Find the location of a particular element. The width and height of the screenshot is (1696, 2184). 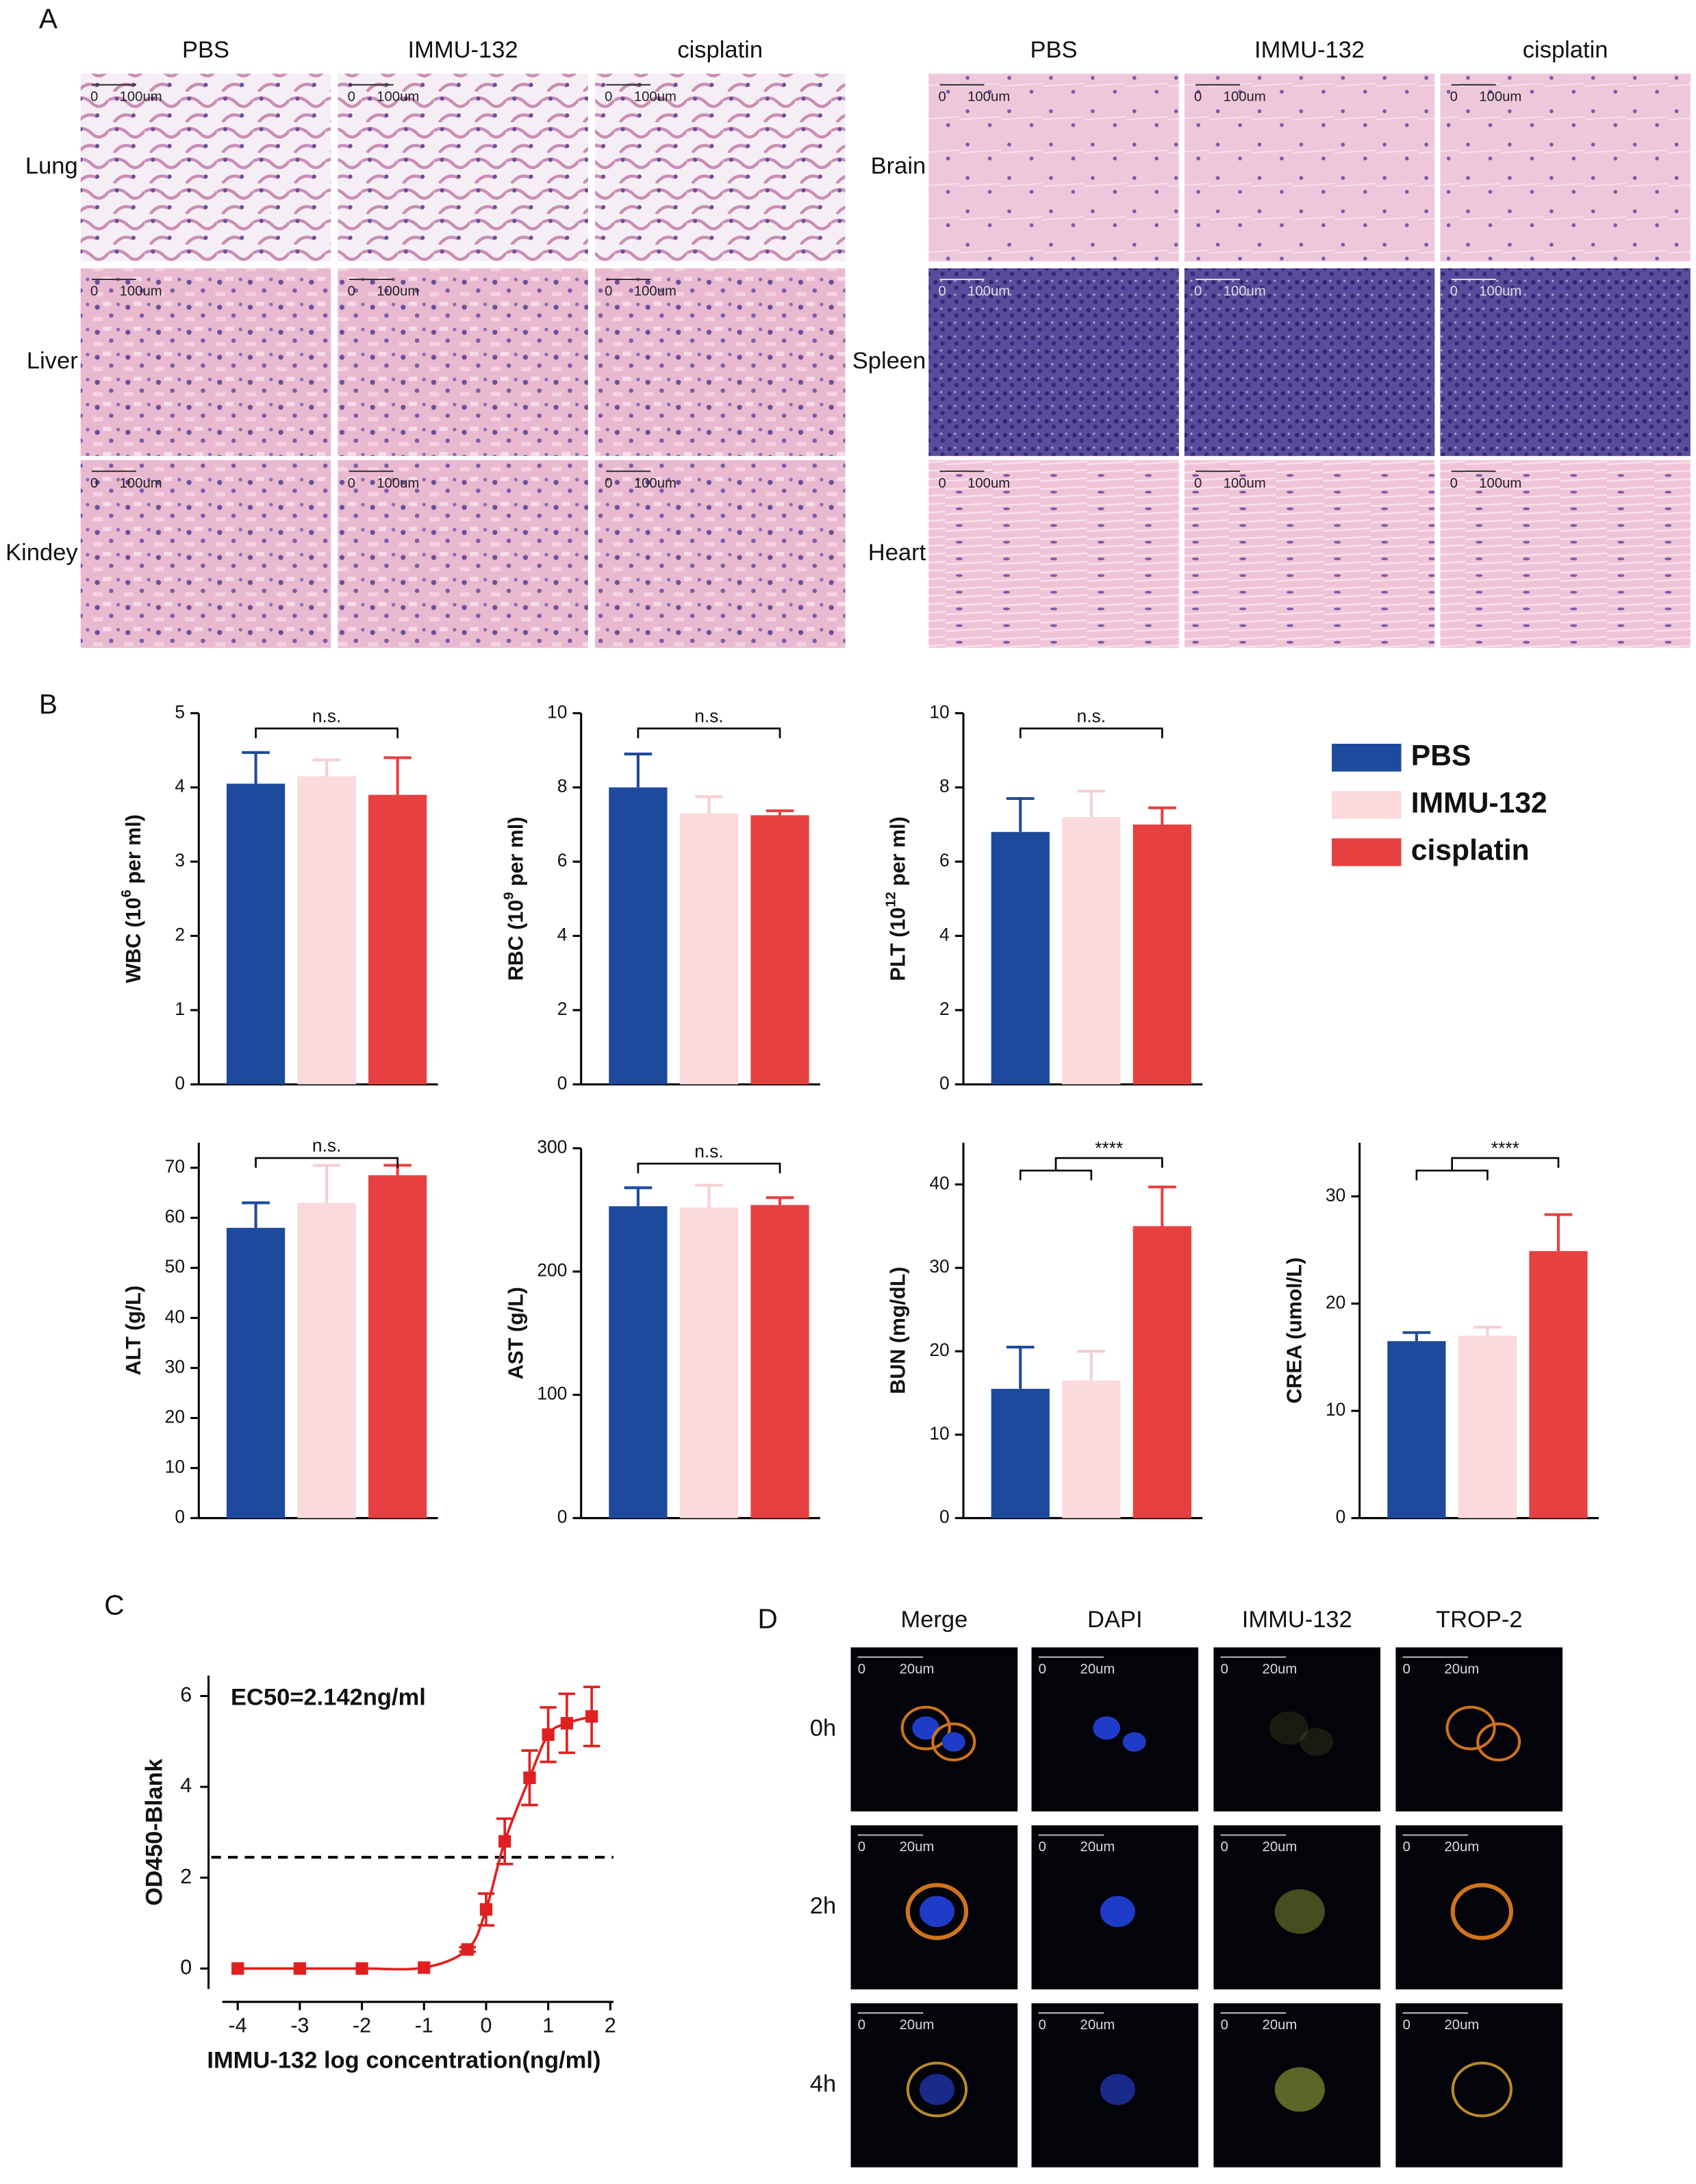

y-axis-label-part: AST (g/L) is located at coordinates (515, 1333).